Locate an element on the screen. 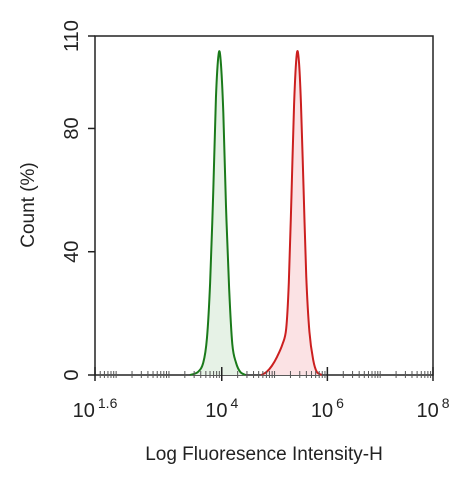 This screenshot has width=476, height=479. x-tick-label: 10 4 is located at coordinates (221, 408).